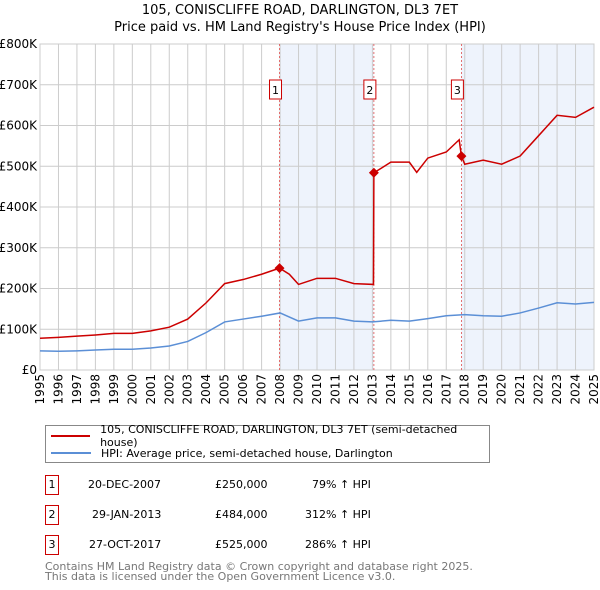 The width and height of the screenshot is (600, 590). Describe the element at coordinates (409, 389) in the screenshot. I see `x-tick-label: 2015` at that location.